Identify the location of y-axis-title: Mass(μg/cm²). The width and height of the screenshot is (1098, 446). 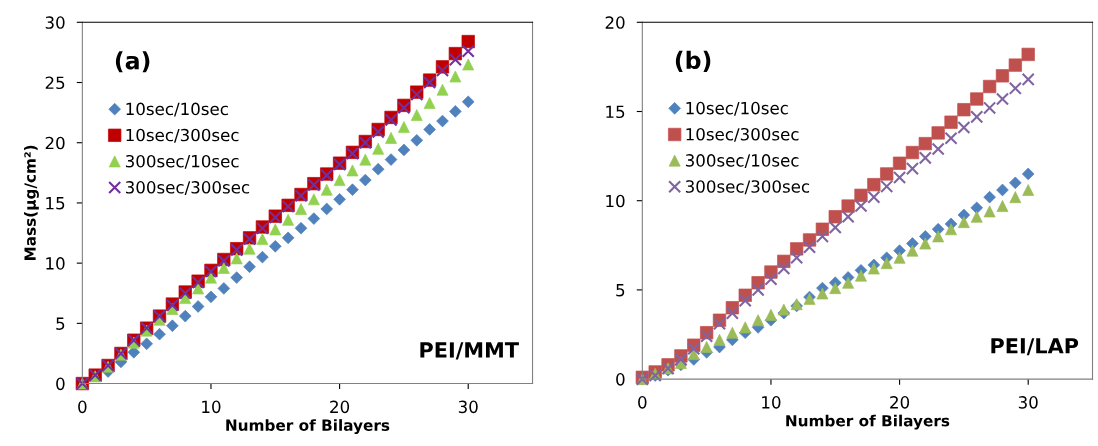
(31, 203).